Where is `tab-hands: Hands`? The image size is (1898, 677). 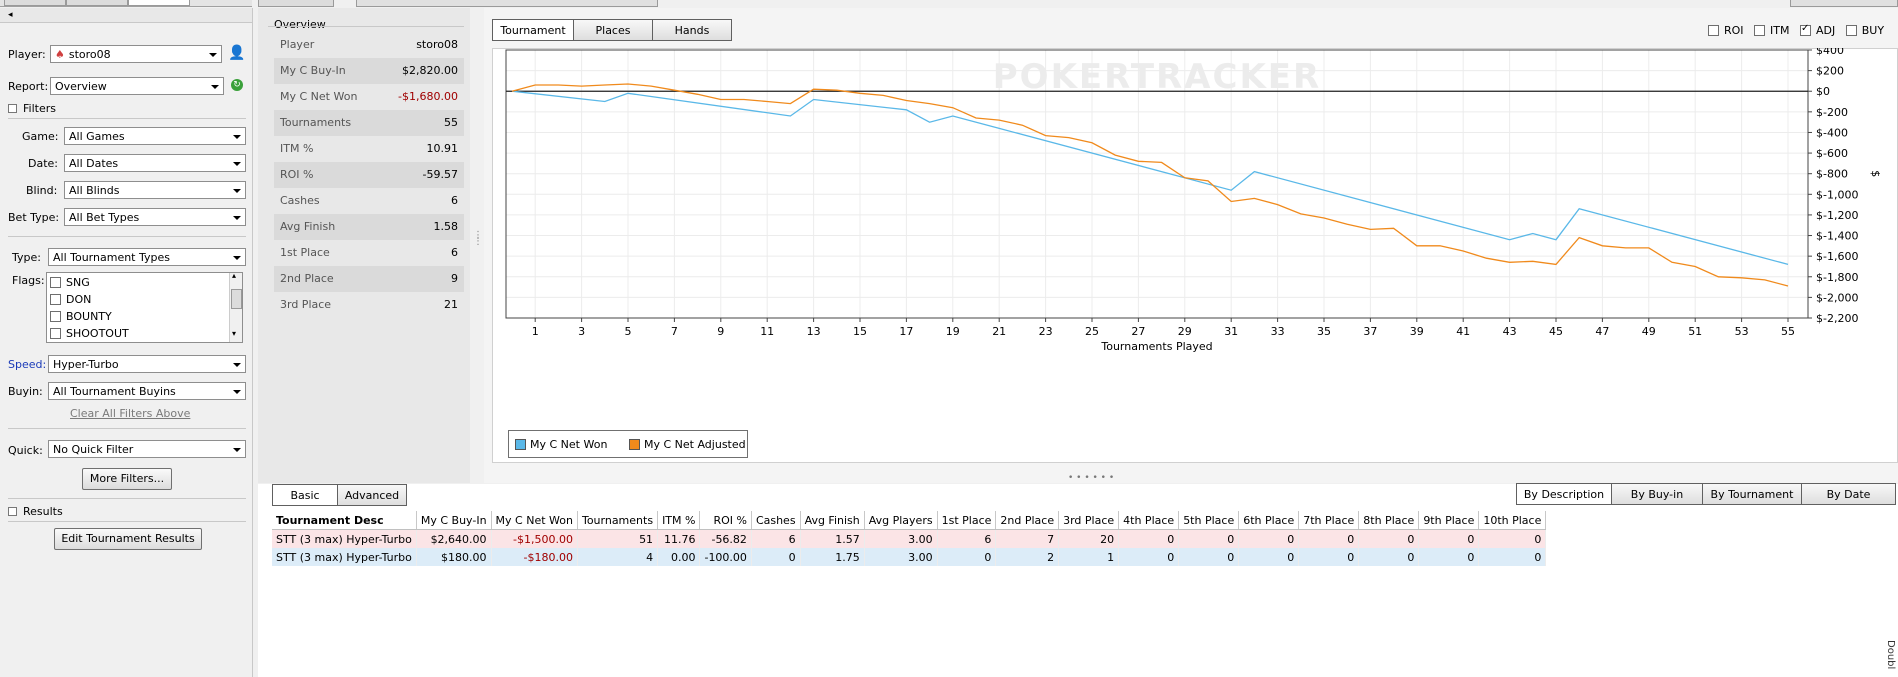 tab-hands: Hands is located at coordinates (692, 30).